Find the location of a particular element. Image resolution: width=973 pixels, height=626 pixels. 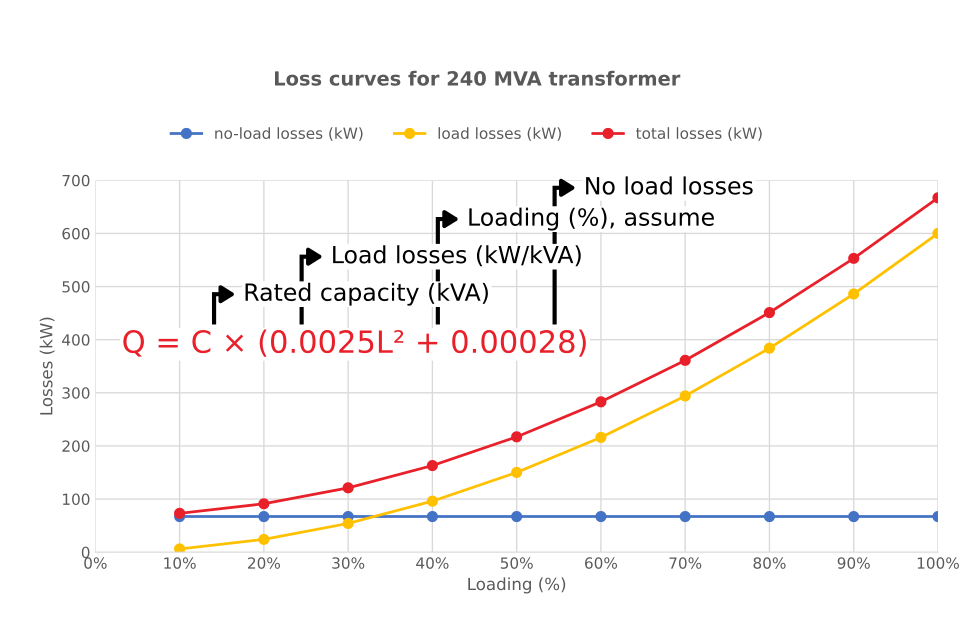

x-tick-label: 100% is located at coordinates (938, 563).